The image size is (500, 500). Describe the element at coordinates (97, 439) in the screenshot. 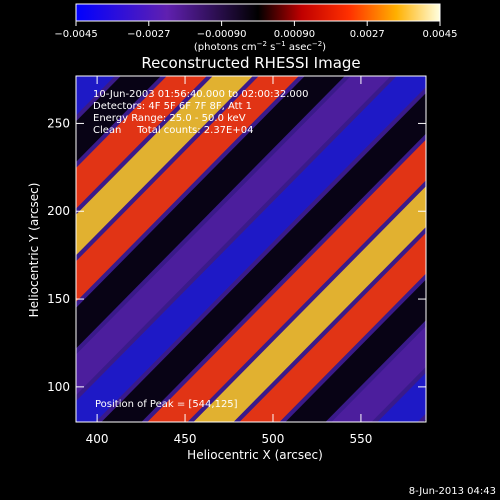

I see `x-tick-label: 400` at that location.